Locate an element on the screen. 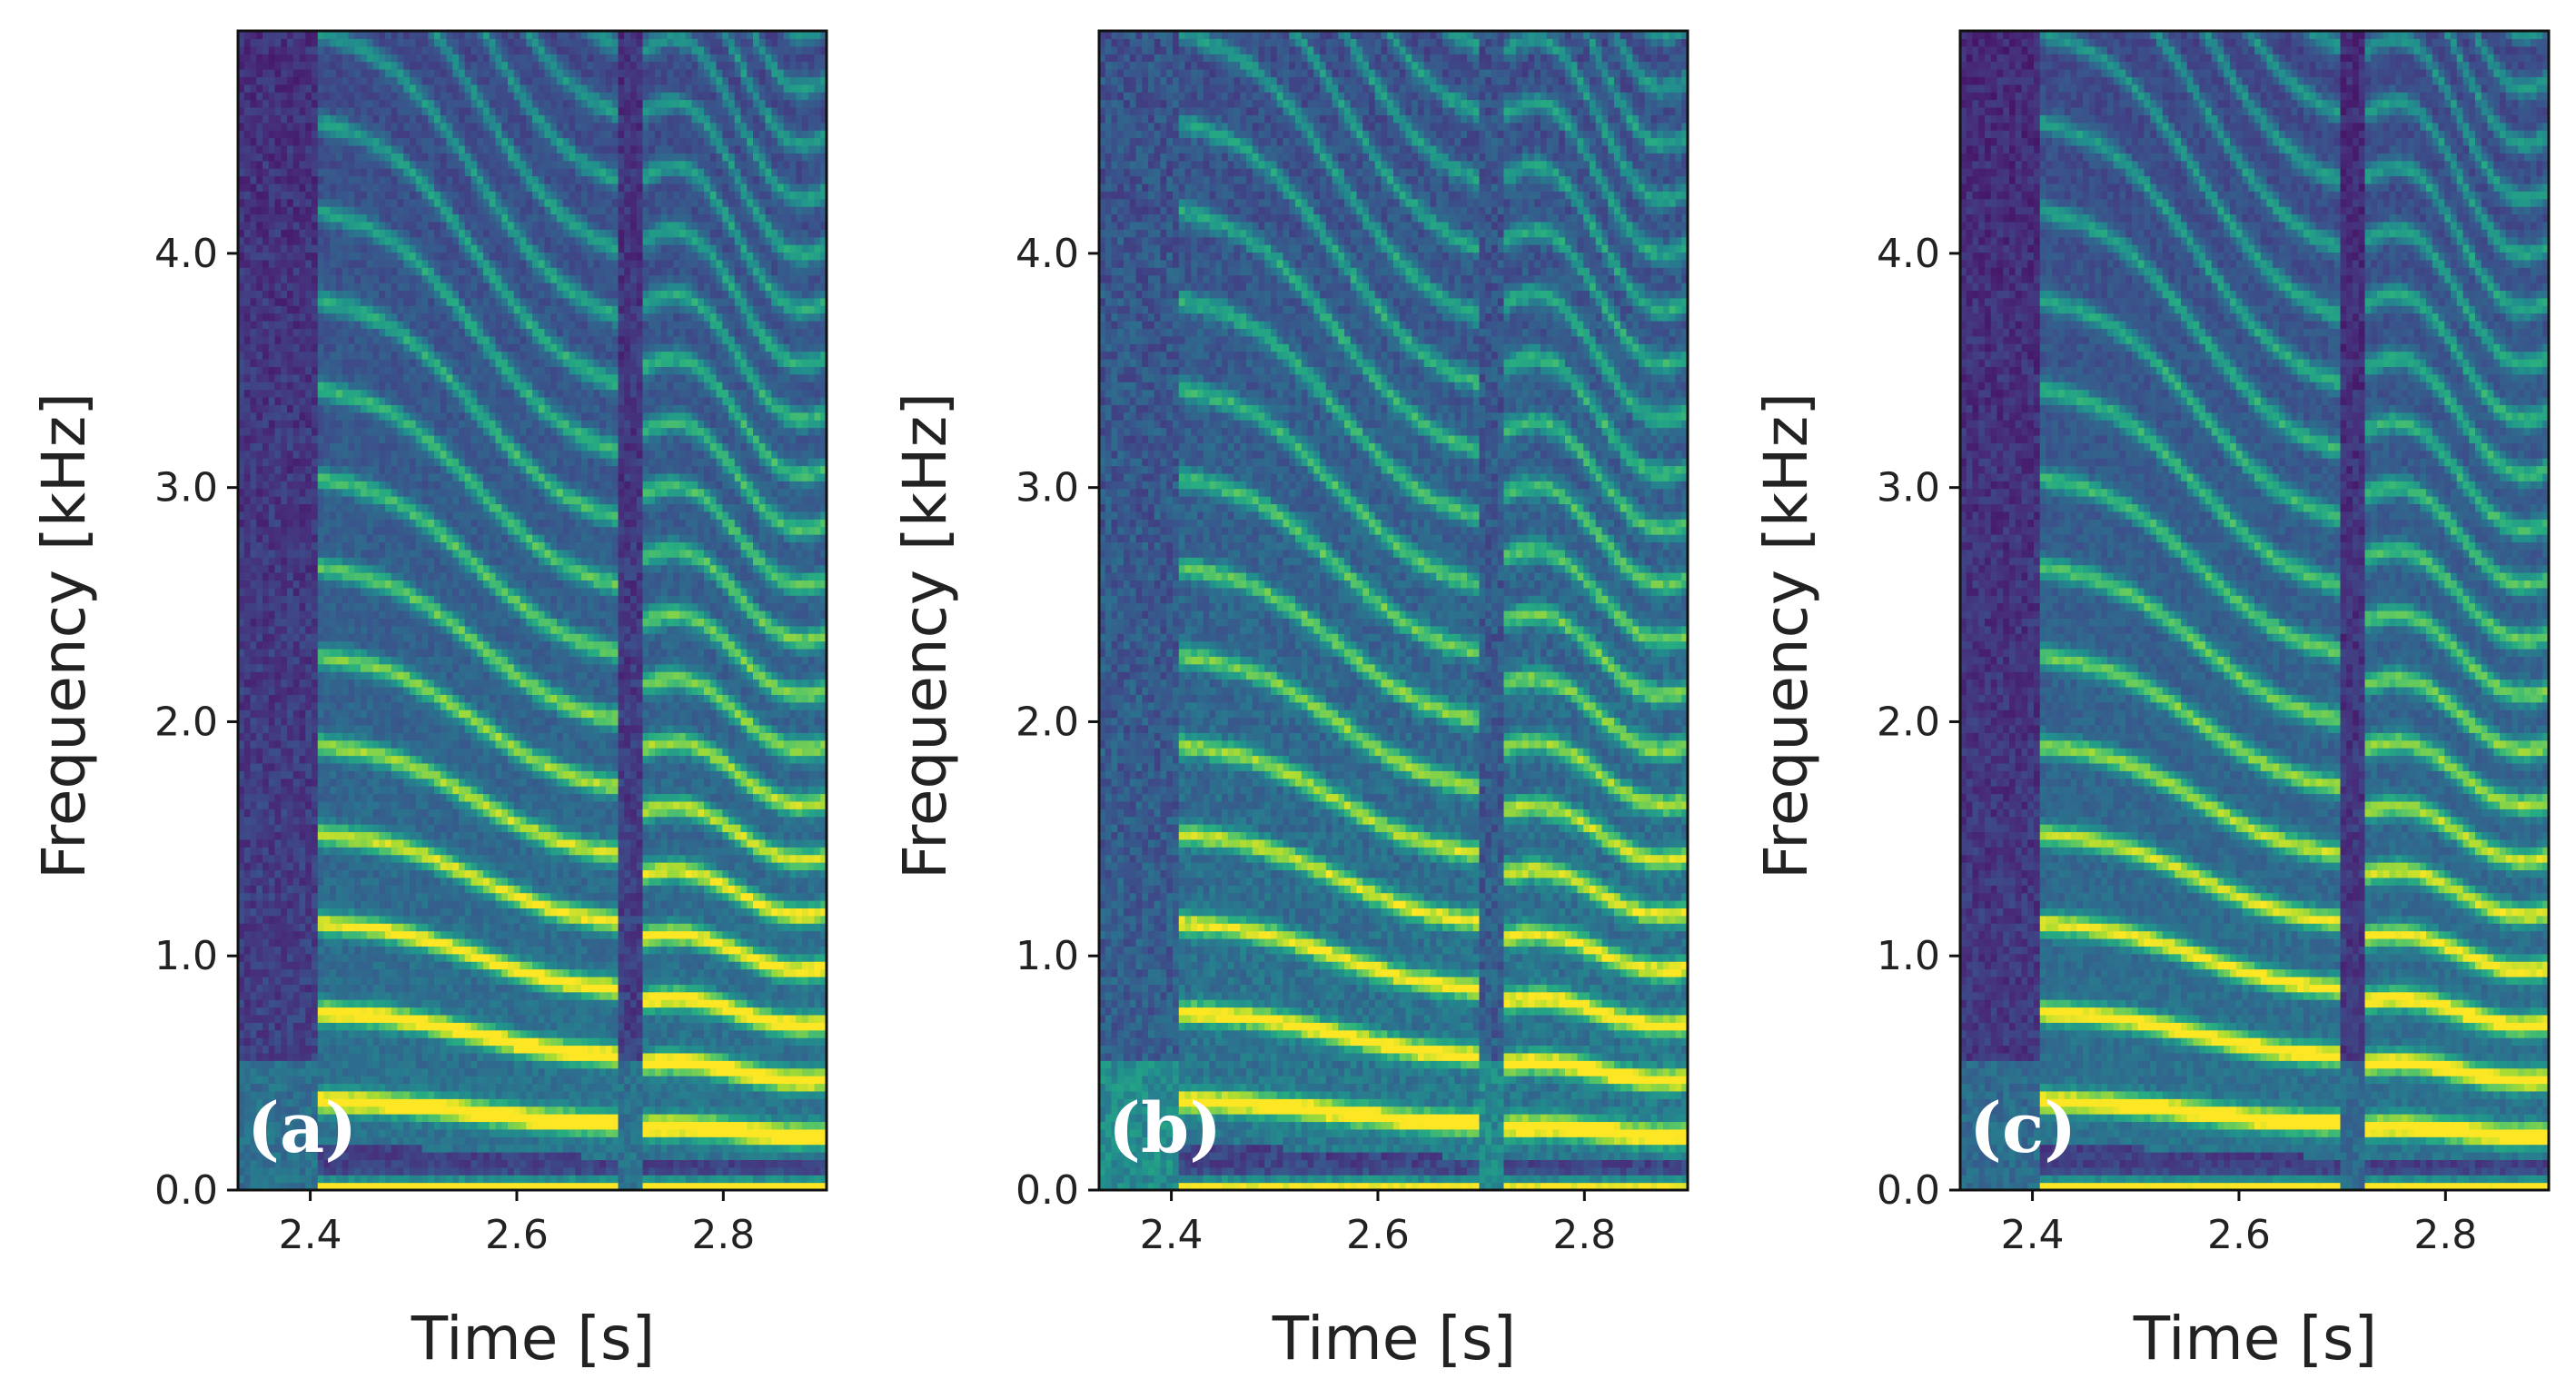 The height and width of the screenshot is (1399, 2576). y-tick-label-a-1: 1.0 is located at coordinates (186, 956).